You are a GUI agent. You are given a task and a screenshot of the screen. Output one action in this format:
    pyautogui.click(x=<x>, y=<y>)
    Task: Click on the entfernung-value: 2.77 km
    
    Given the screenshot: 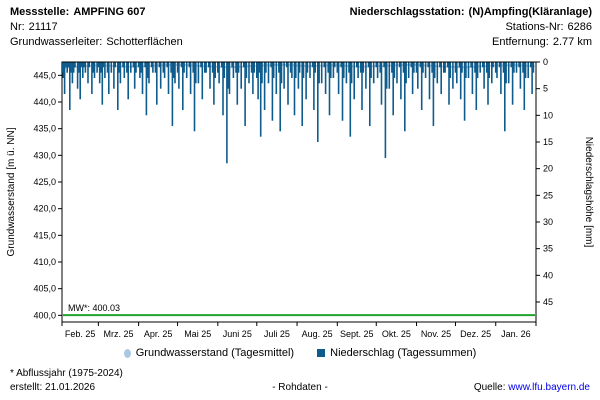 What is the action you would take?
    pyautogui.click(x=572, y=42)
    